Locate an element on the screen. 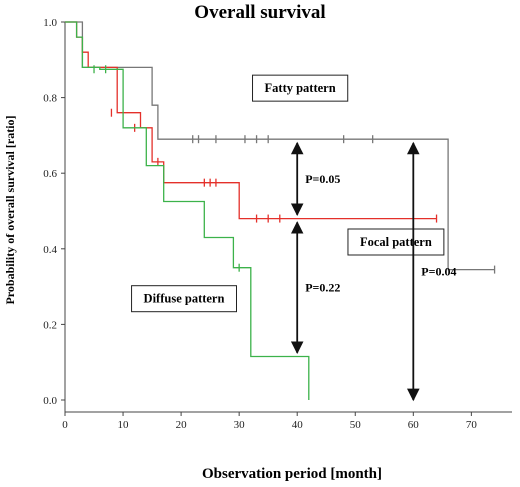 The height and width of the screenshot is (487, 520). y-tick-label: 0.8 is located at coordinates (50, 99).